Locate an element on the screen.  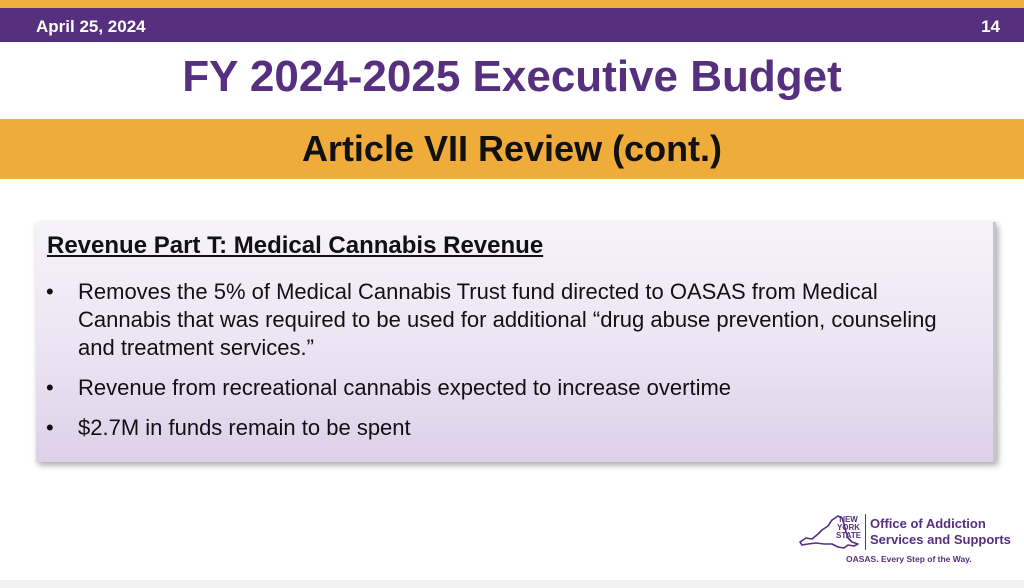
slide-page-number: 14 is located at coordinates (990, 26).